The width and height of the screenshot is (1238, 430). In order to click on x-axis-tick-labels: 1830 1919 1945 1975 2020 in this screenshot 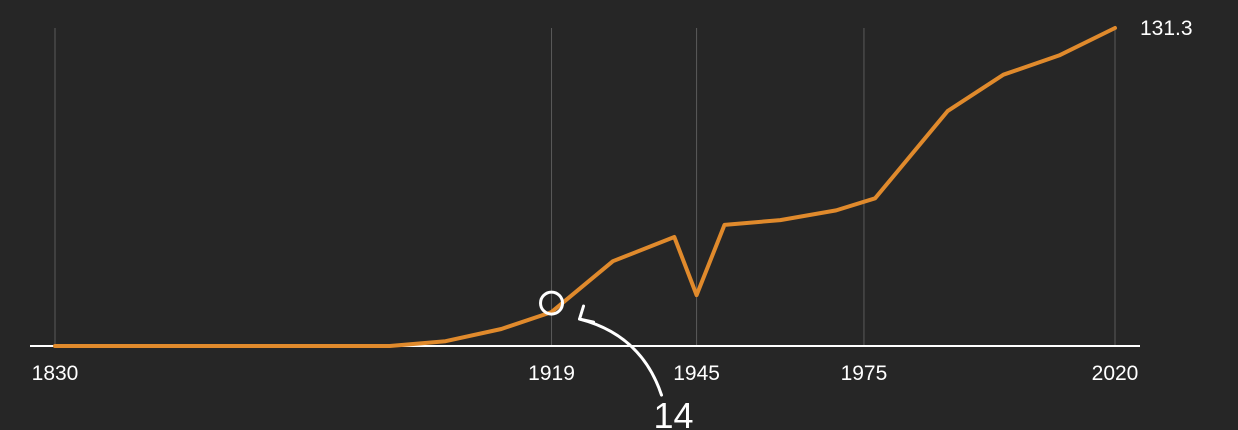, I will do `click(585, 373)`.